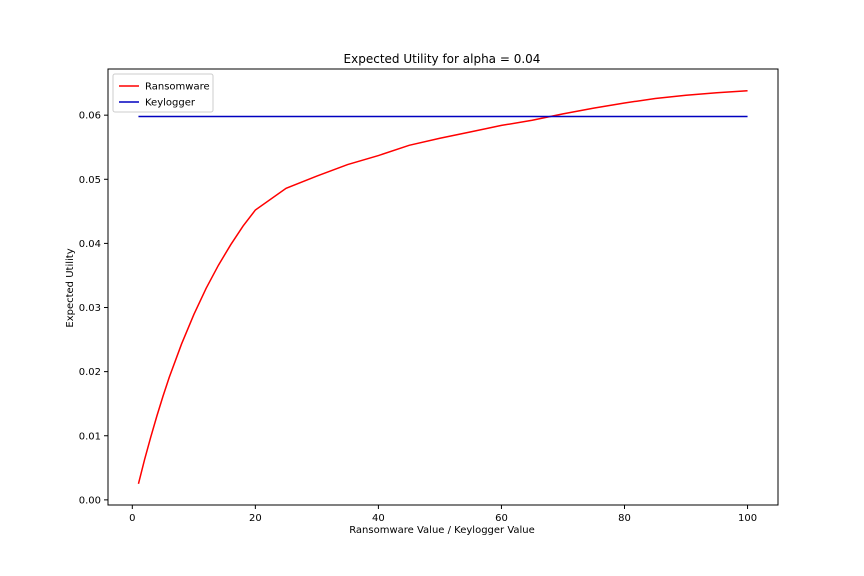  What do you see at coordinates (90, 180) in the screenshot?
I see `y-tick-label-5: 0.05` at bounding box center [90, 180].